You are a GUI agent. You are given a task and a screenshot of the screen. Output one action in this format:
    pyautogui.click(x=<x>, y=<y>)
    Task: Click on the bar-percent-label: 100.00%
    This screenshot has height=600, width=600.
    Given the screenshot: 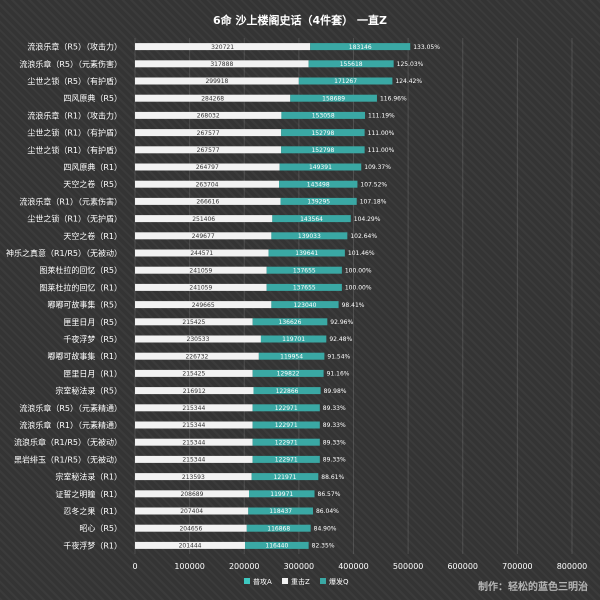 What is the action you would take?
    pyautogui.click(x=358, y=288)
    